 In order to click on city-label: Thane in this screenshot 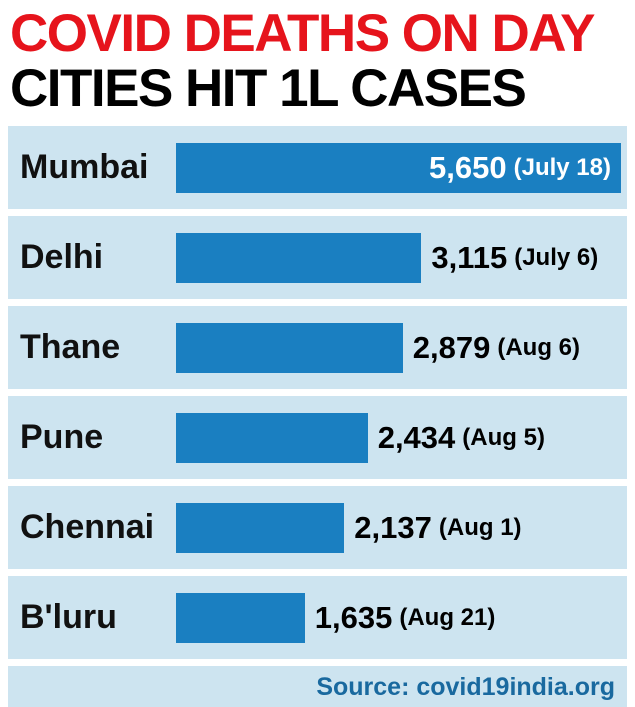, I will do `click(70, 347)`.